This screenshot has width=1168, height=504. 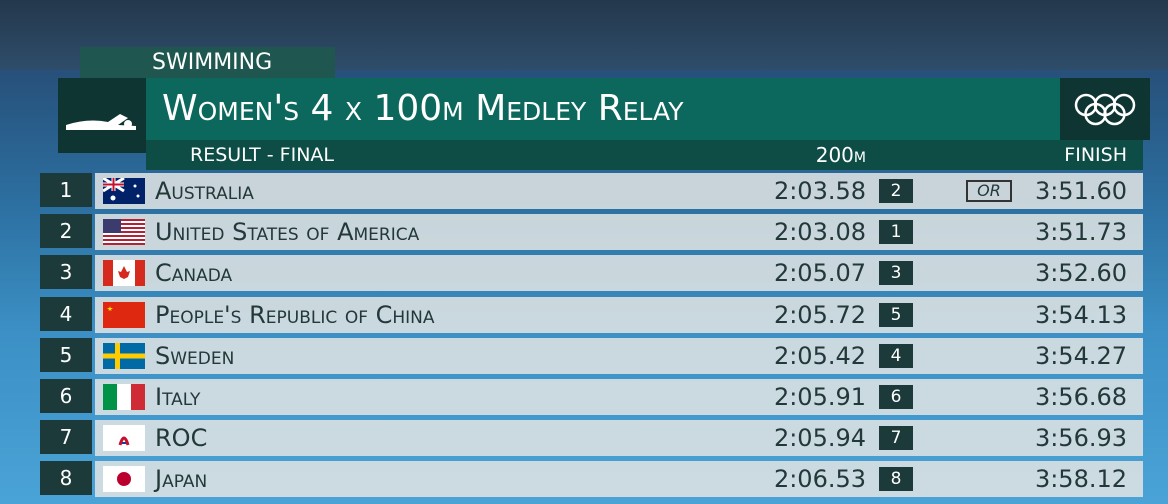 I want to click on split-rank: 8, so click(x=896, y=479).